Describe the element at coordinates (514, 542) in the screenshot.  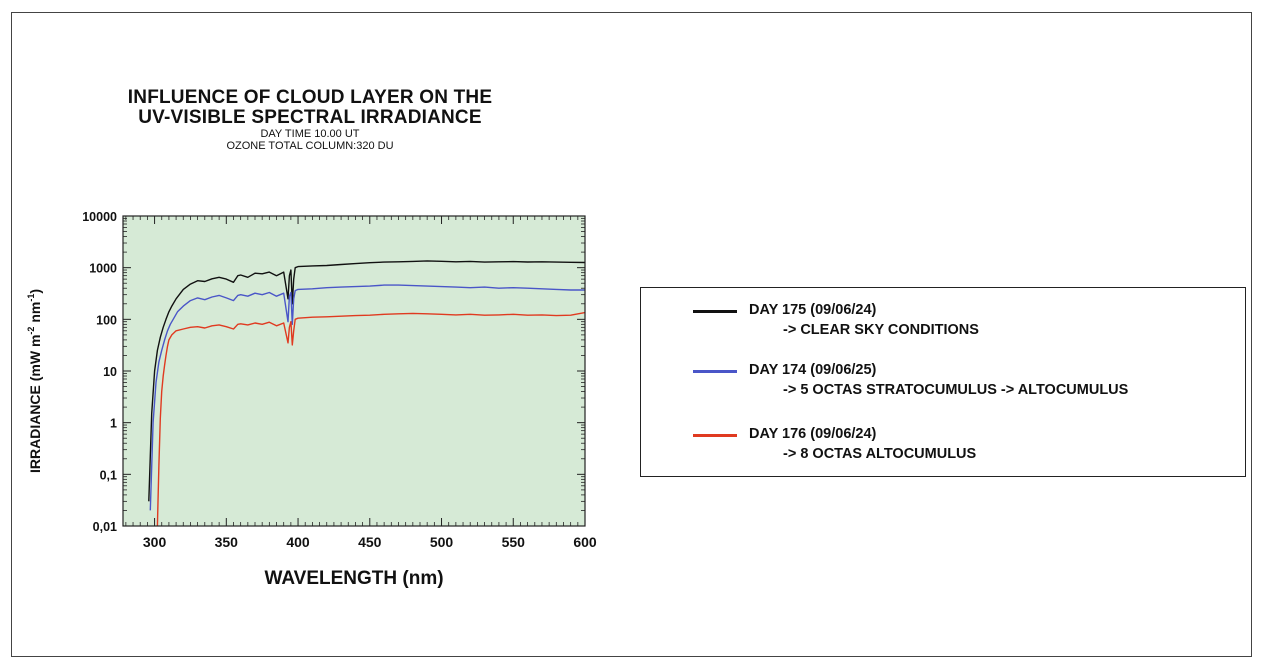
I see `x-tick-label: 550` at that location.